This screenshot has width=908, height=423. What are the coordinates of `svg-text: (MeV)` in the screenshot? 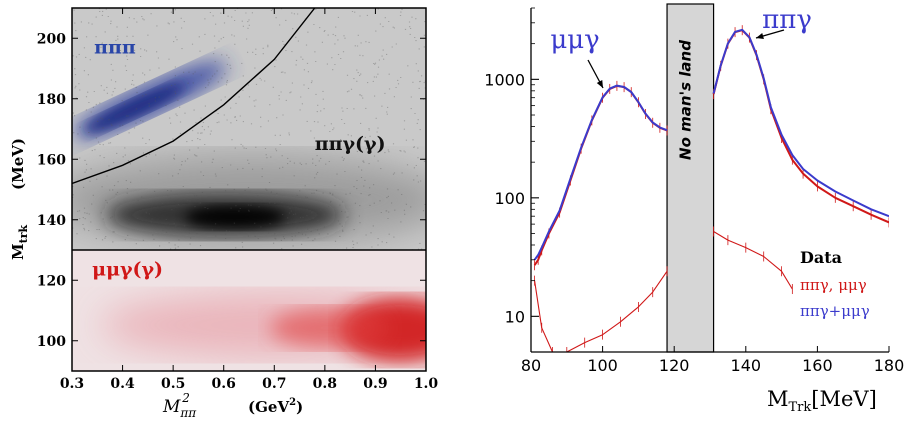 It's located at (18, 164).